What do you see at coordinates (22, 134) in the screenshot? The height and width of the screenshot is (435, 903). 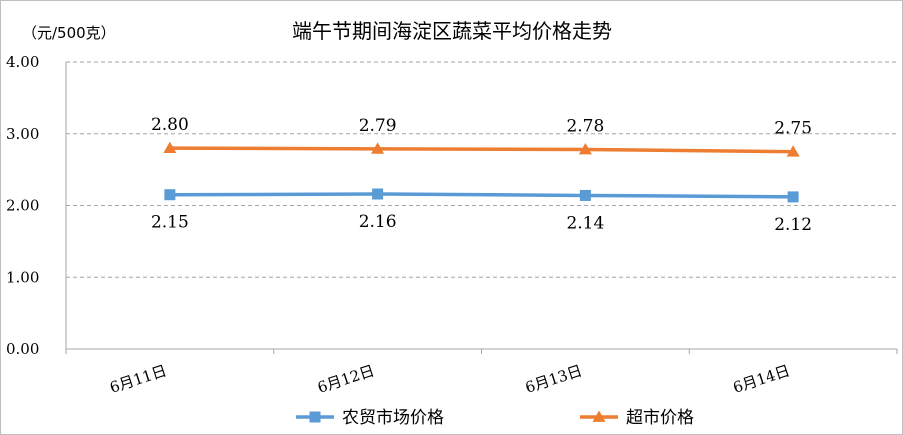 I see `y-tick-label: 3.00` at bounding box center [22, 134].